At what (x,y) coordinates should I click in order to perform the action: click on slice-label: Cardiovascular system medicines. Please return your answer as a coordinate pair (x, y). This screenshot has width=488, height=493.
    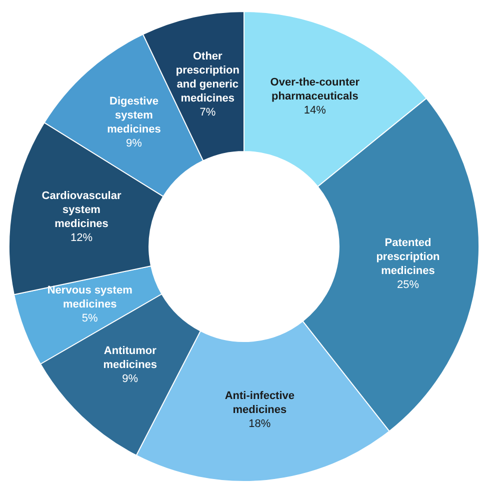
    Looking at the image, I should click on (82, 210).